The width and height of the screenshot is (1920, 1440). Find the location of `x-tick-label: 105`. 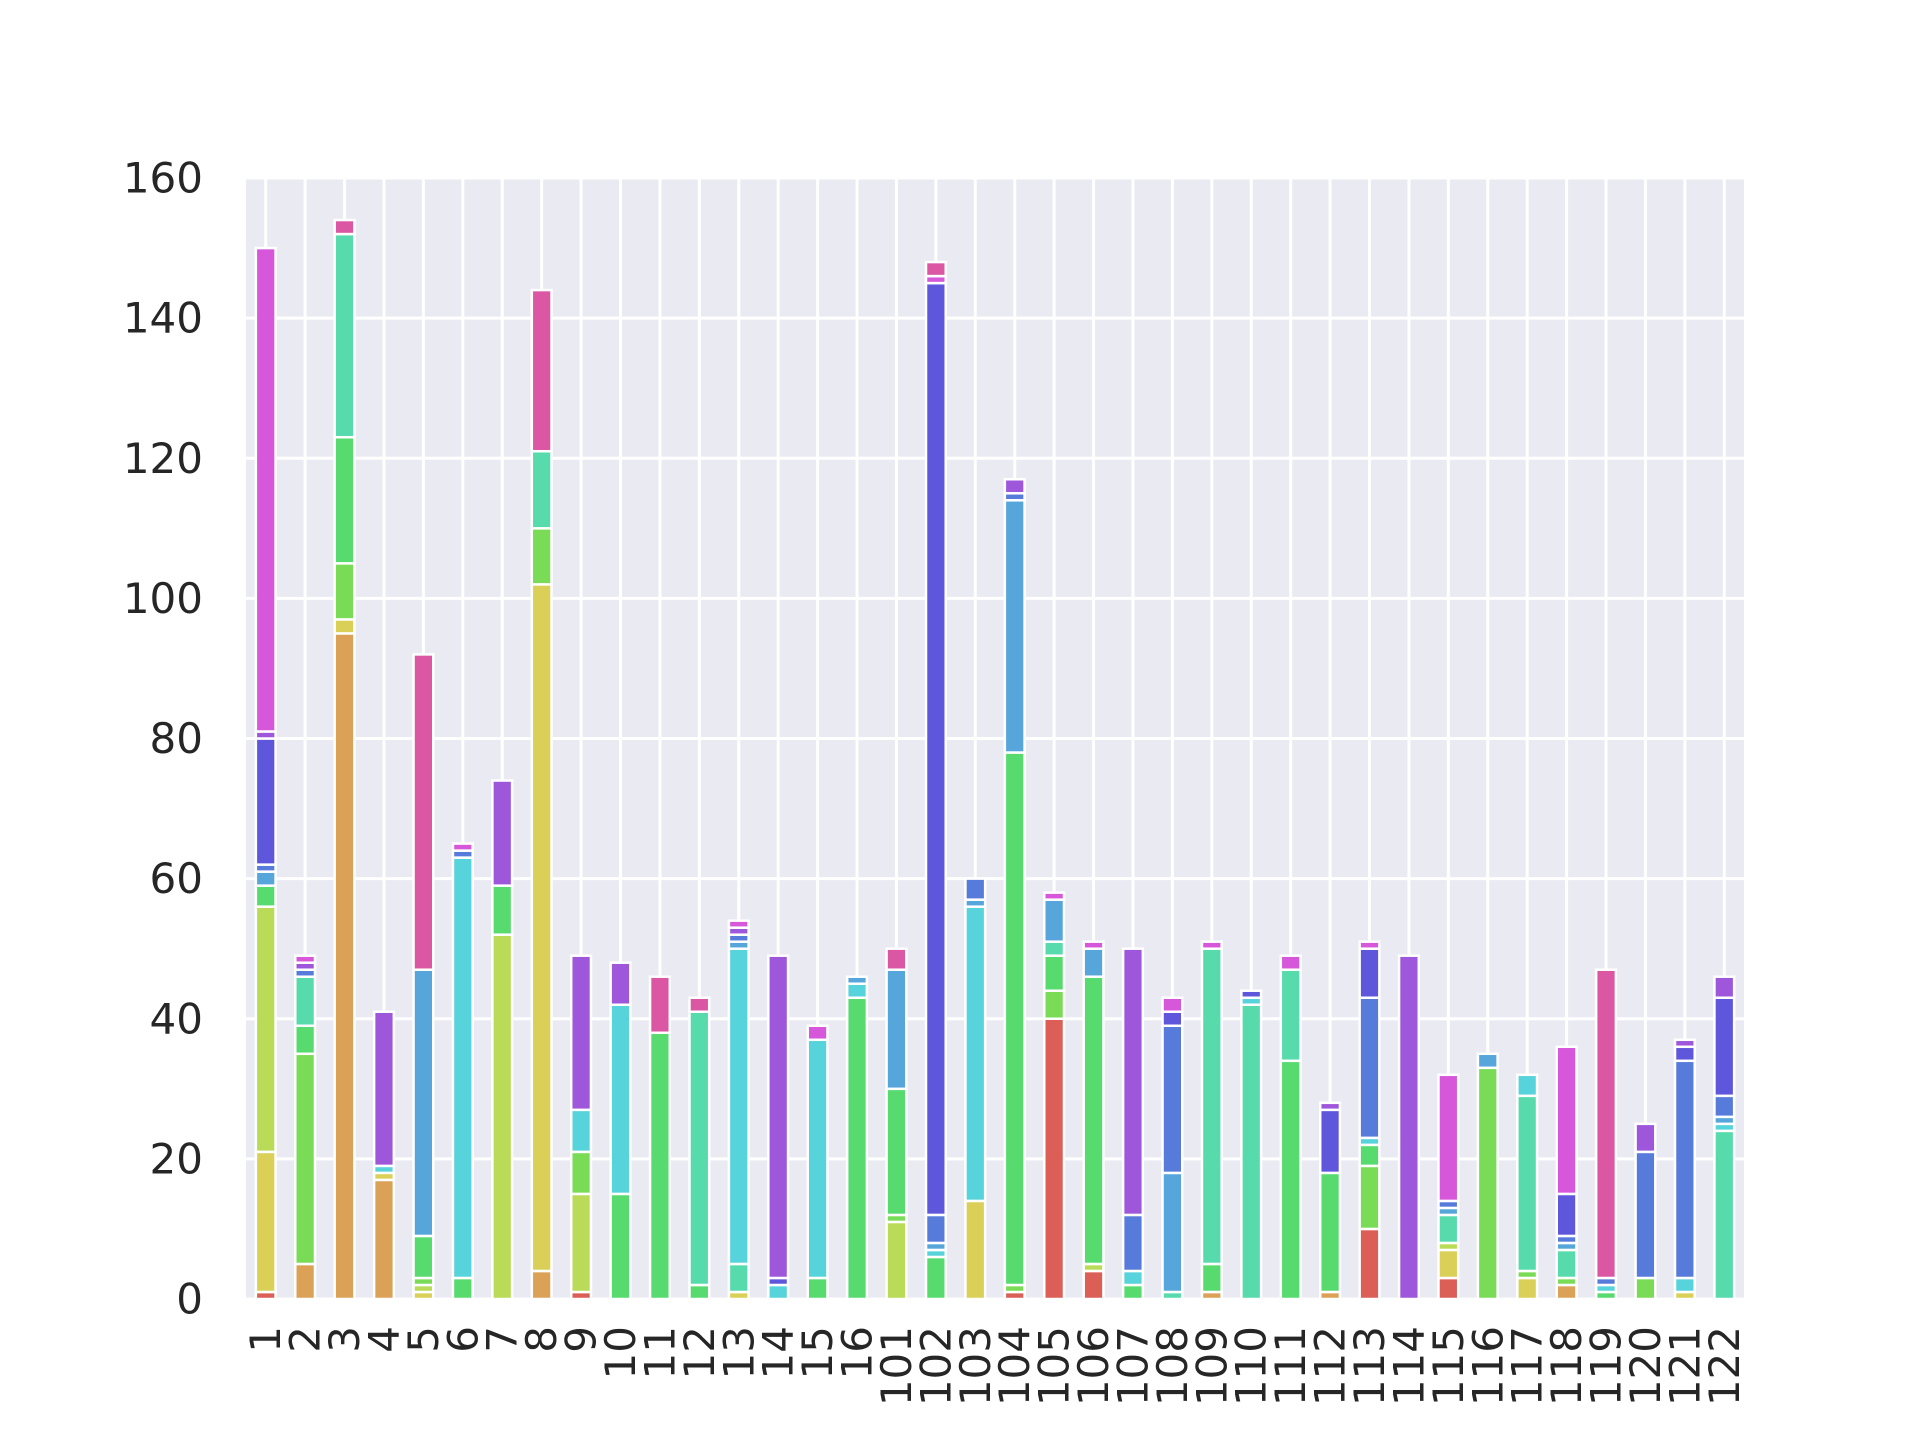

x-tick-label: 105 is located at coordinates (1054, 1366).